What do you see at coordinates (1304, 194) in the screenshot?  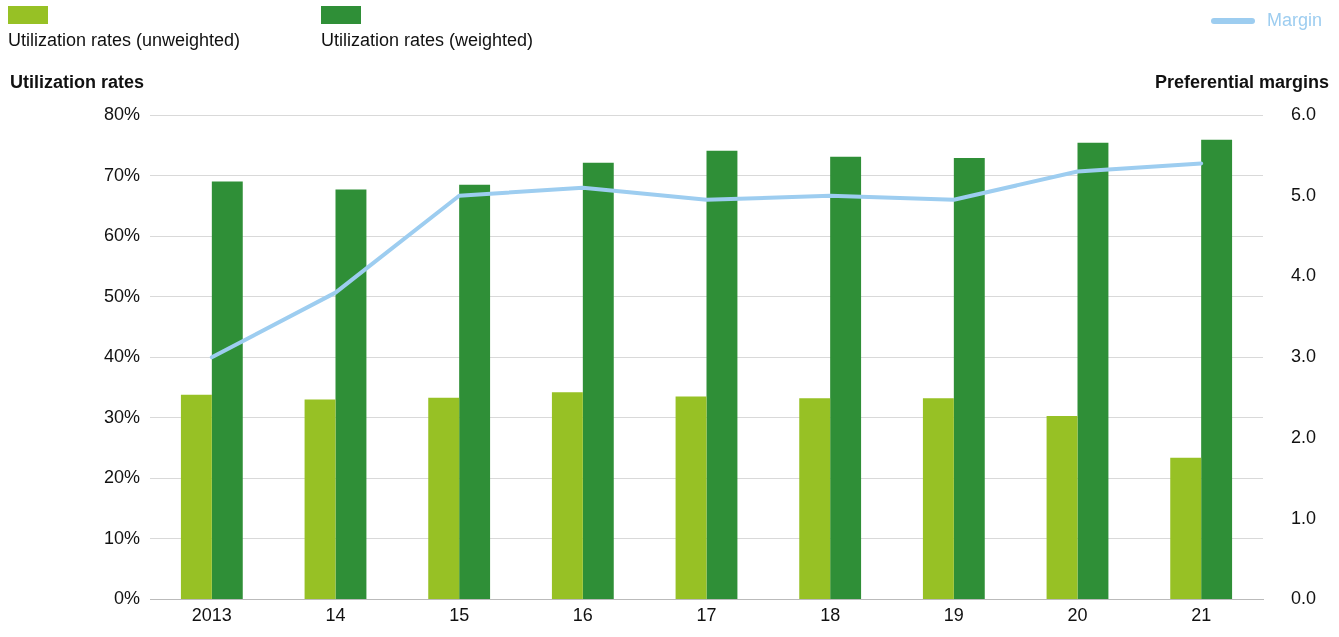 I see `y2-tick-label: 5.0` at bounding box center [1304, 194].